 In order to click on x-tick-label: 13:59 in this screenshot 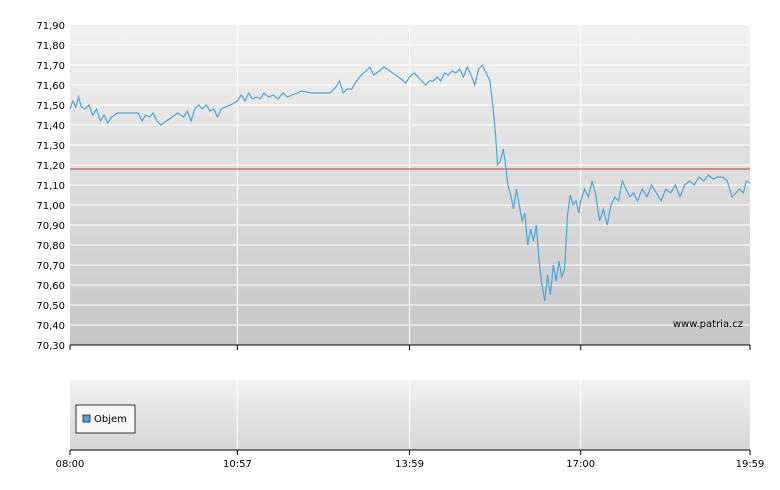, I will do `click(409, 464)`.